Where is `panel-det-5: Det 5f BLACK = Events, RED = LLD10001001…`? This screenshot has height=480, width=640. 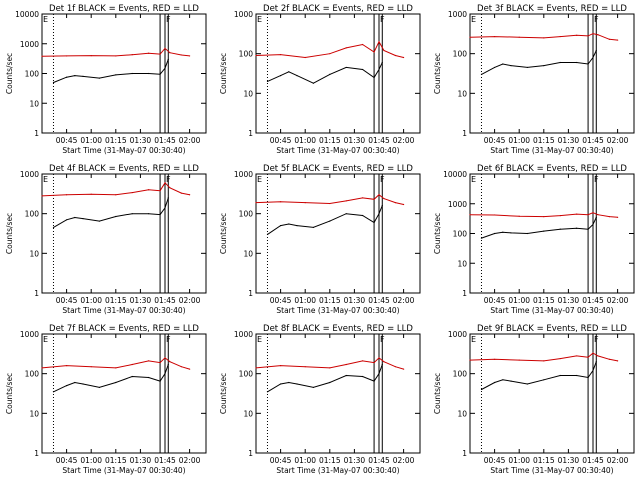 panel-det-5: Det 5f BLACK = Events, RED = LLD10001001… is located at coordinates (320, 239).